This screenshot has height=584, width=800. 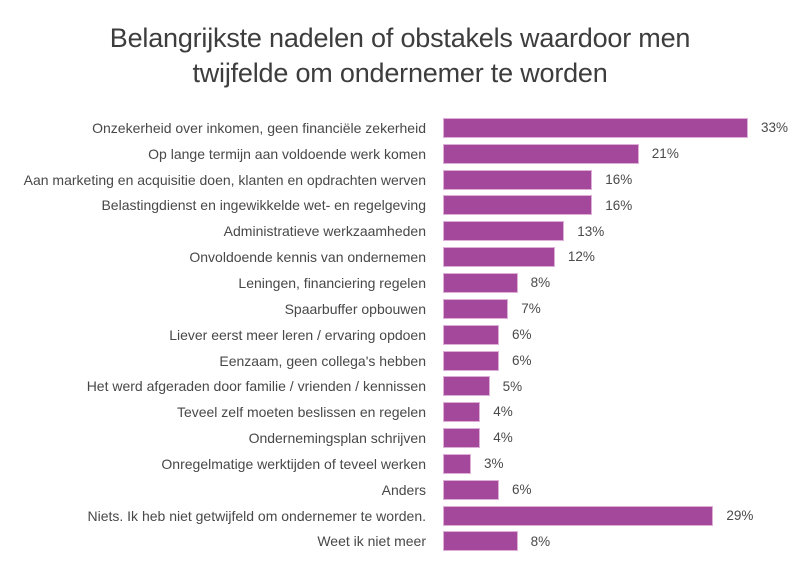 What do you see at coordinates (665, 154) in the screenshot?
I see `value-label: 21%` at bounding box center [665, 154].